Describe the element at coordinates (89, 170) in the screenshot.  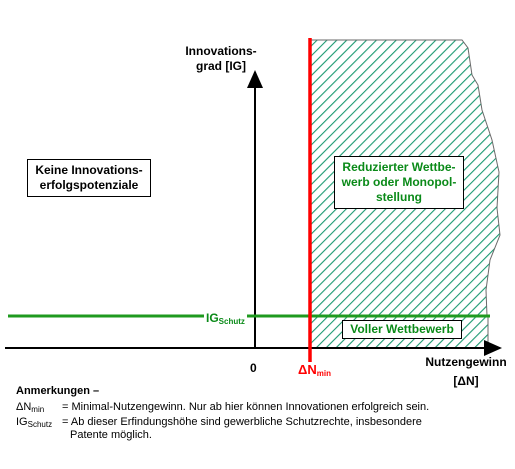
I see `no-potential-line1: Keine Innovations-` at that location.